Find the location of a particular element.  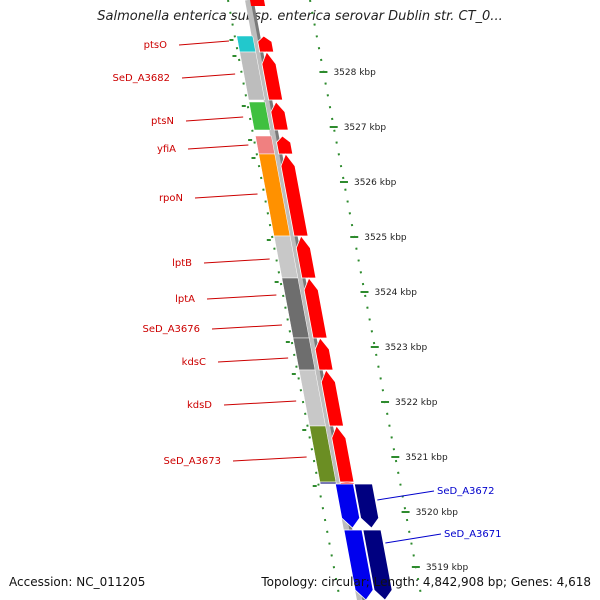

cog-track is located at coordinates (286, 260).